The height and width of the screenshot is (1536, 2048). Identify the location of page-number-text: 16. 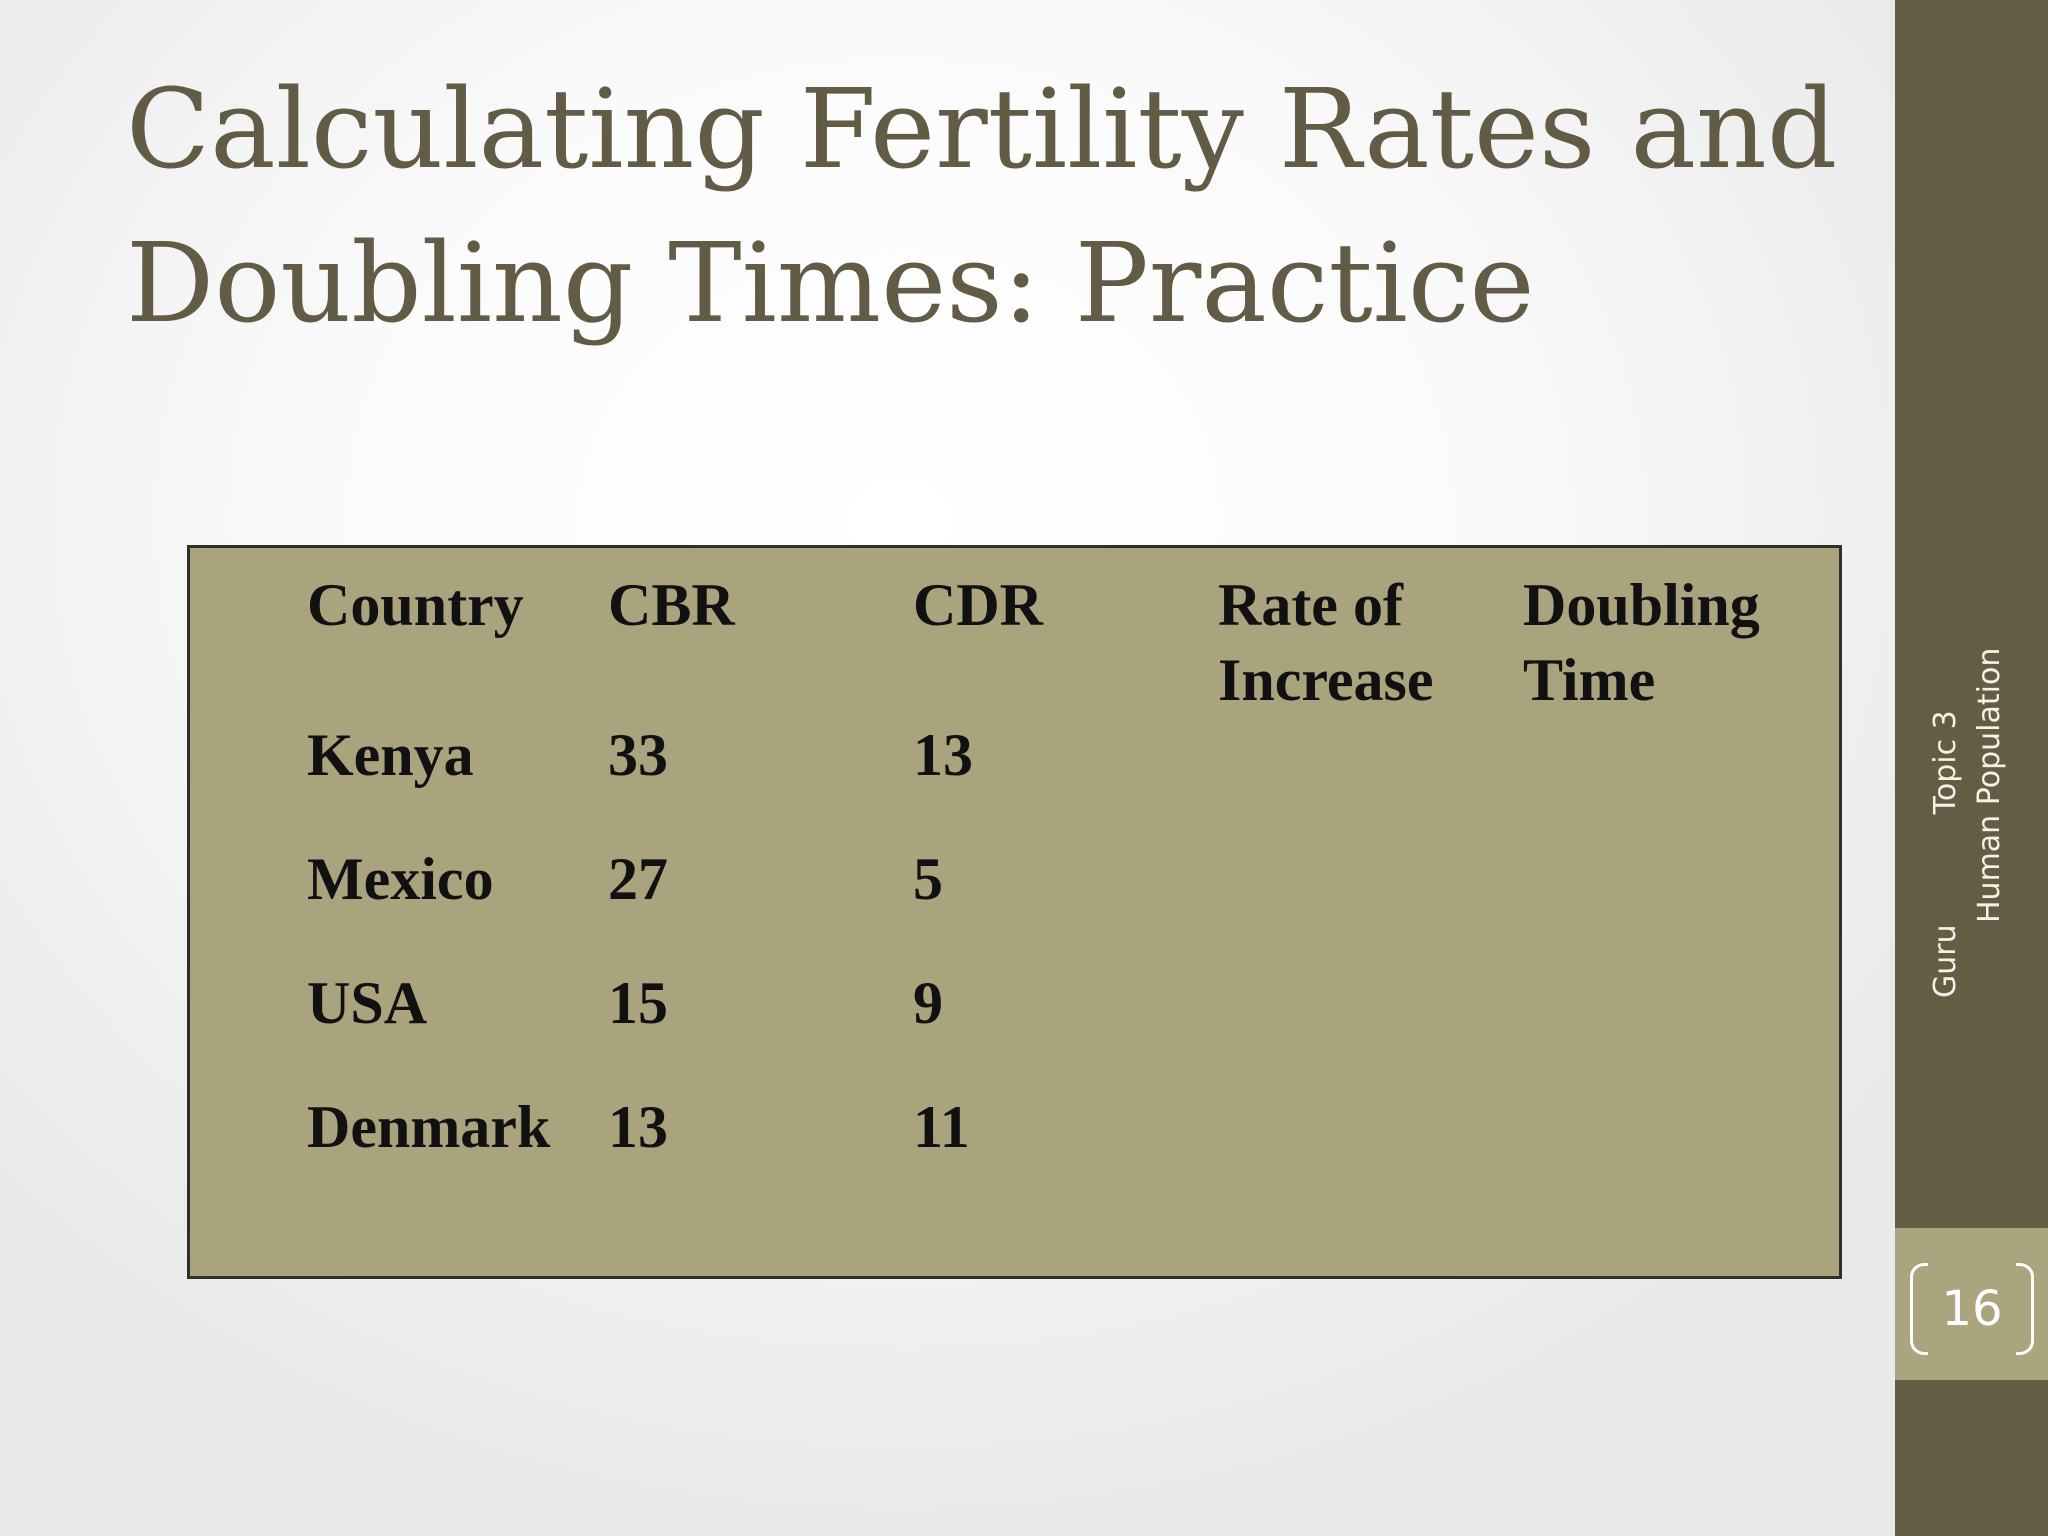
(1972, 1309).